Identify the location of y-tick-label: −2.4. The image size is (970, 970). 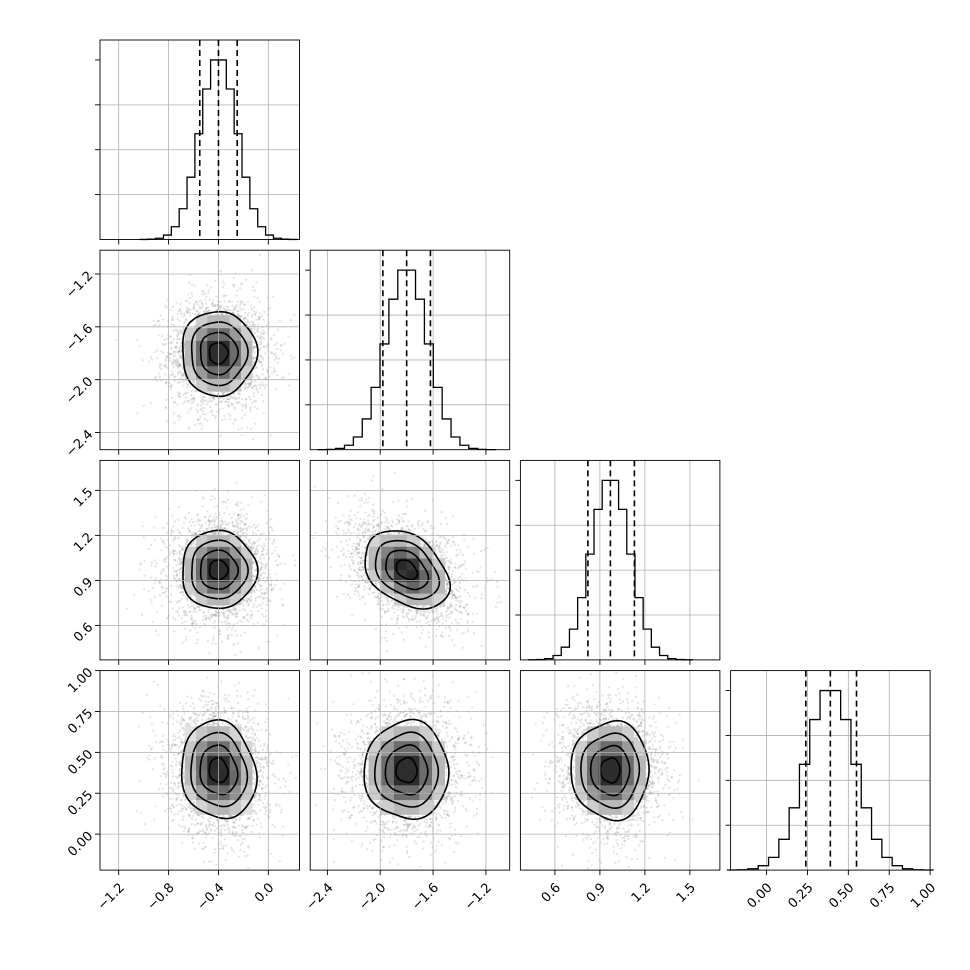
(79, 443).